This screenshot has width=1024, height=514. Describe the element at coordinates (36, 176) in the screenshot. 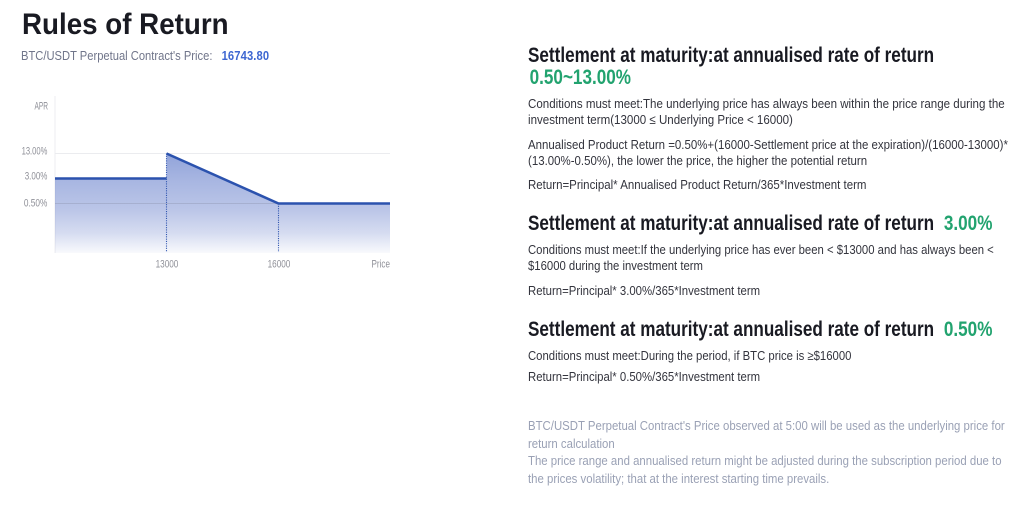

I see `svg-text: 3.00%` at that location.